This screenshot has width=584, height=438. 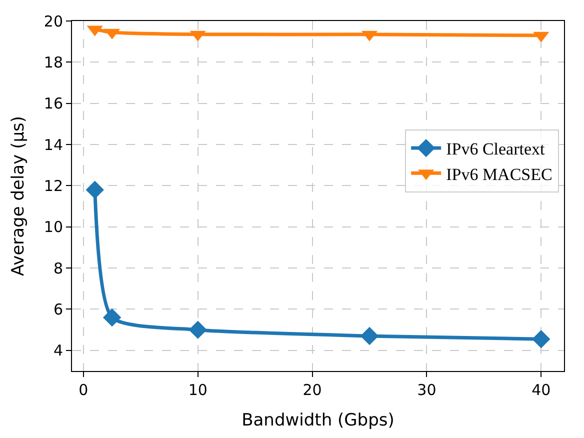 I want to click on legend-label: IPv6 Cleartext, so click(x=496, y=149).